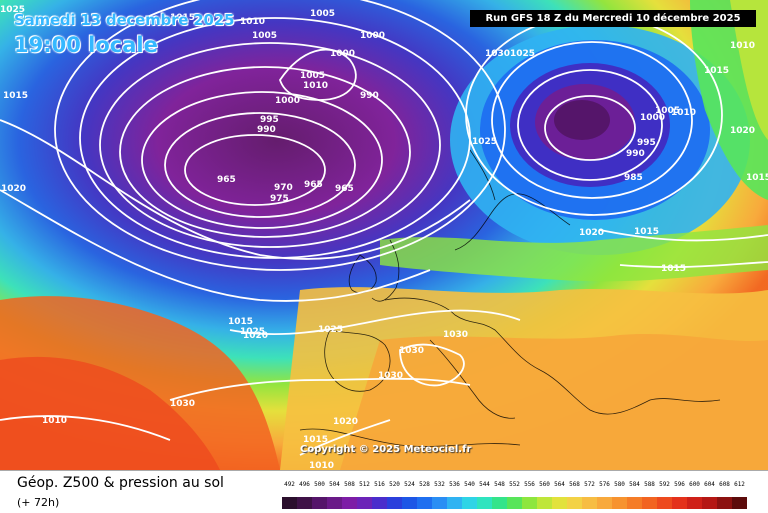 Image resolution: width=768 pixels, height=513 pixels. Describe the element at coordinates (86, 45) in the screenshot. I see `local-time: 19:00 locale` at that location.